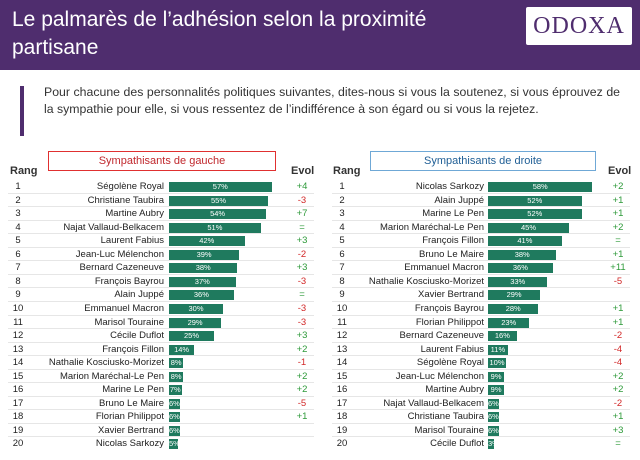 Image resolution: width=640 pixels, height=460 pixels. What do you see at coordinates (18, 417) in the screenshot?
I see `left-rank-label: 18` at bounding box center [18, 417].